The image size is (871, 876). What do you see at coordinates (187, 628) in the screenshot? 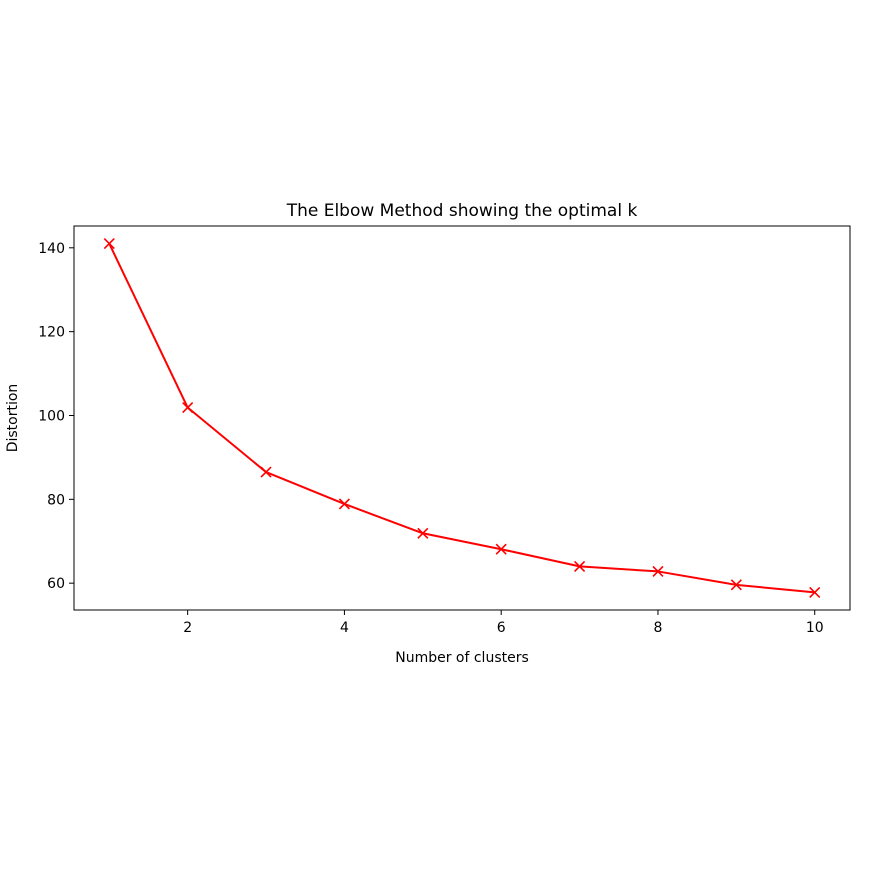
I see `x-tick-label: 2` at bounding box center [187, 628].